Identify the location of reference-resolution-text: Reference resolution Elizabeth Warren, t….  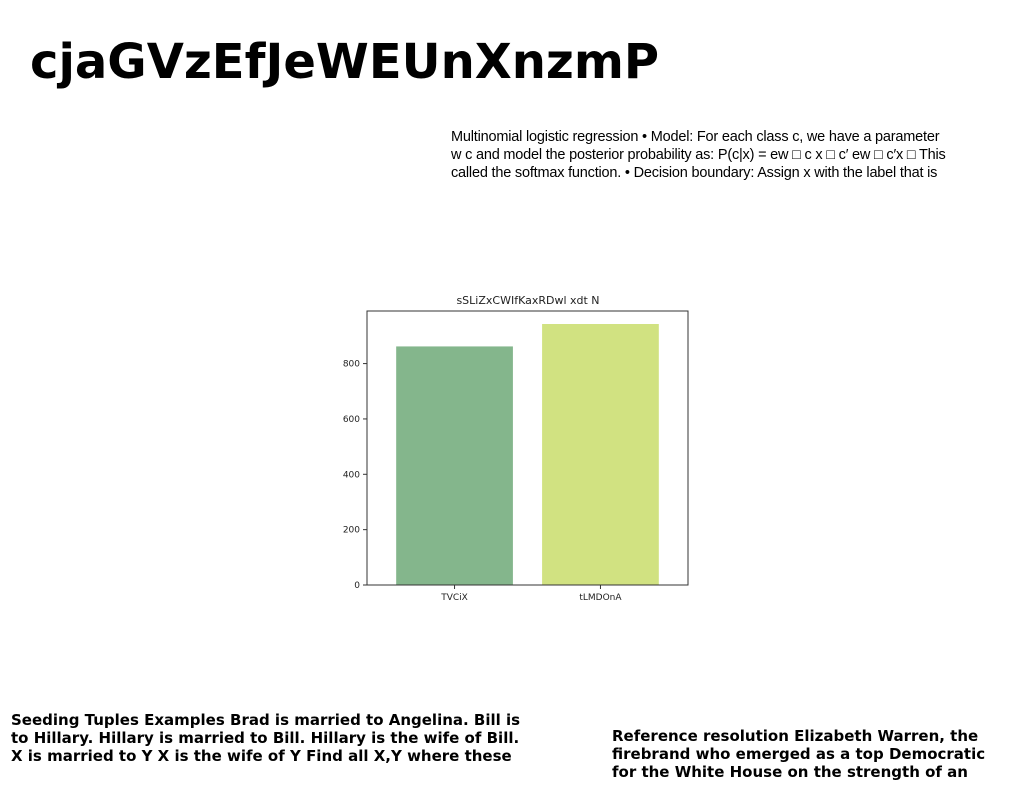
(812, 754).